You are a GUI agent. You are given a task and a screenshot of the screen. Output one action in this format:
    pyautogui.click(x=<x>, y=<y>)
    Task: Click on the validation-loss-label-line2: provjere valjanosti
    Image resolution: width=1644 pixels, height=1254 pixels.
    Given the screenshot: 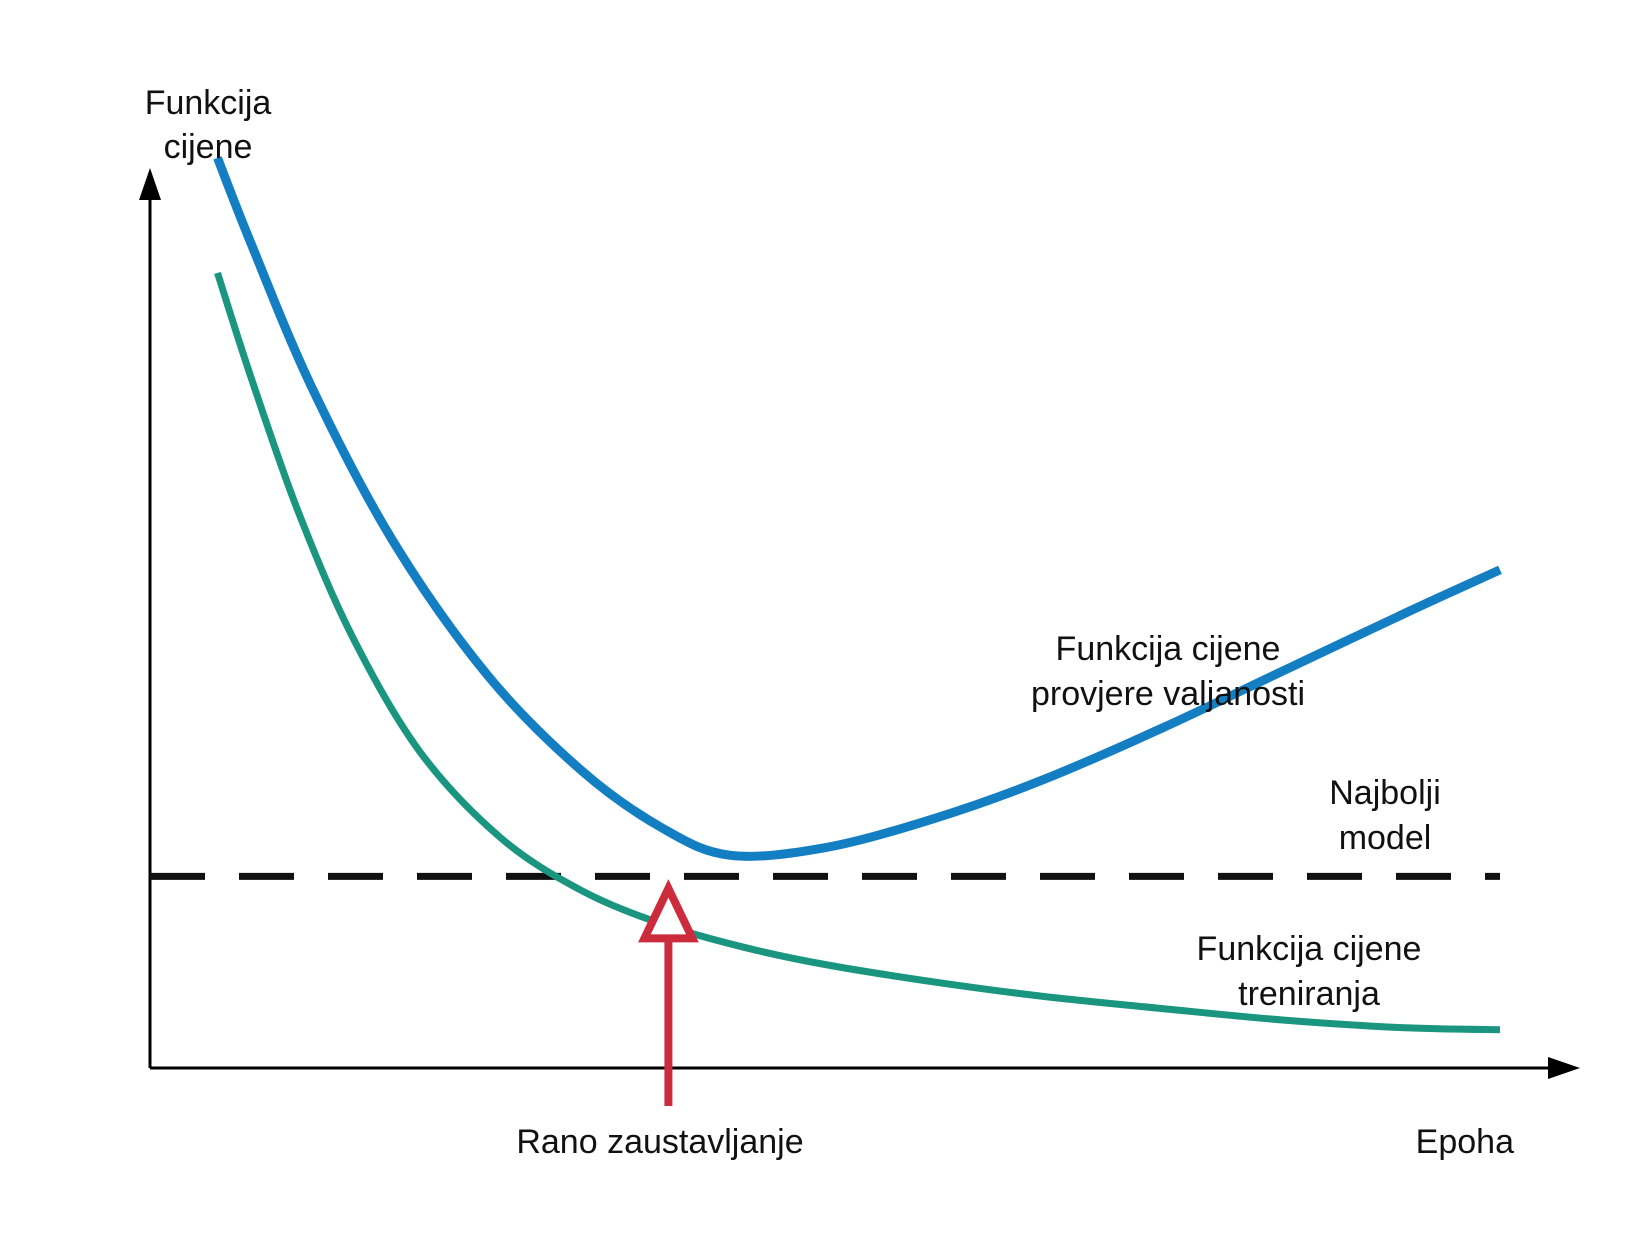 What is the action you would take?
    pyautogui.click(x=1168, y=694)
    